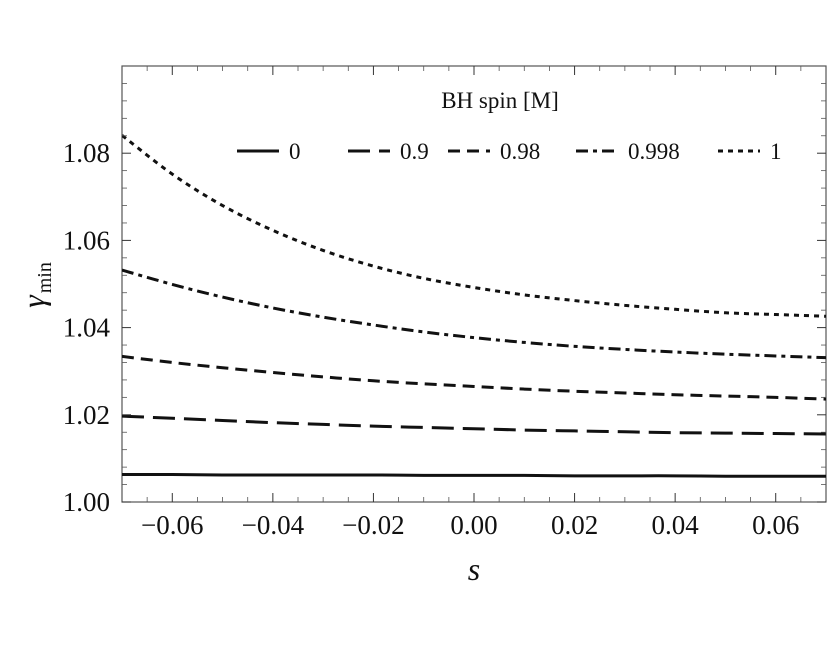 This screenshot has height=664, width=830. What do you see at coordinates (33, 301) in the screenshot?
I see `y-axis-label-main: γ` at bounding box center [33, 301].